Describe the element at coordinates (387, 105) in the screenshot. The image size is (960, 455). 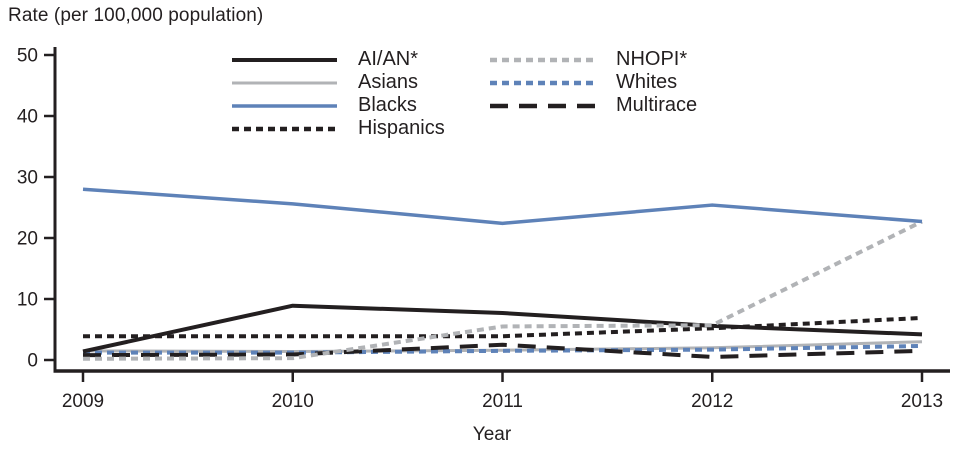
I see `legend-label: Blacks` at that location.